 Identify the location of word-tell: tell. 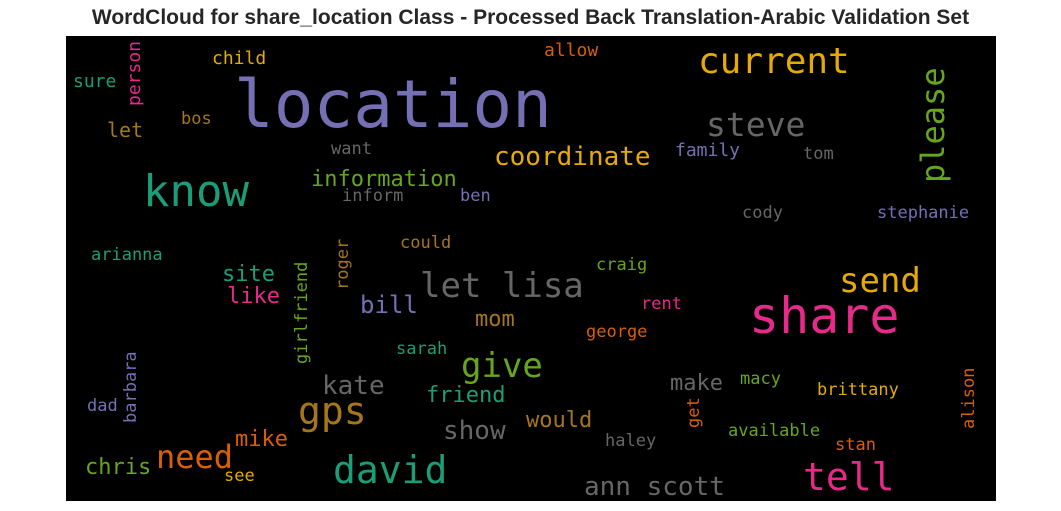
(849, 477).